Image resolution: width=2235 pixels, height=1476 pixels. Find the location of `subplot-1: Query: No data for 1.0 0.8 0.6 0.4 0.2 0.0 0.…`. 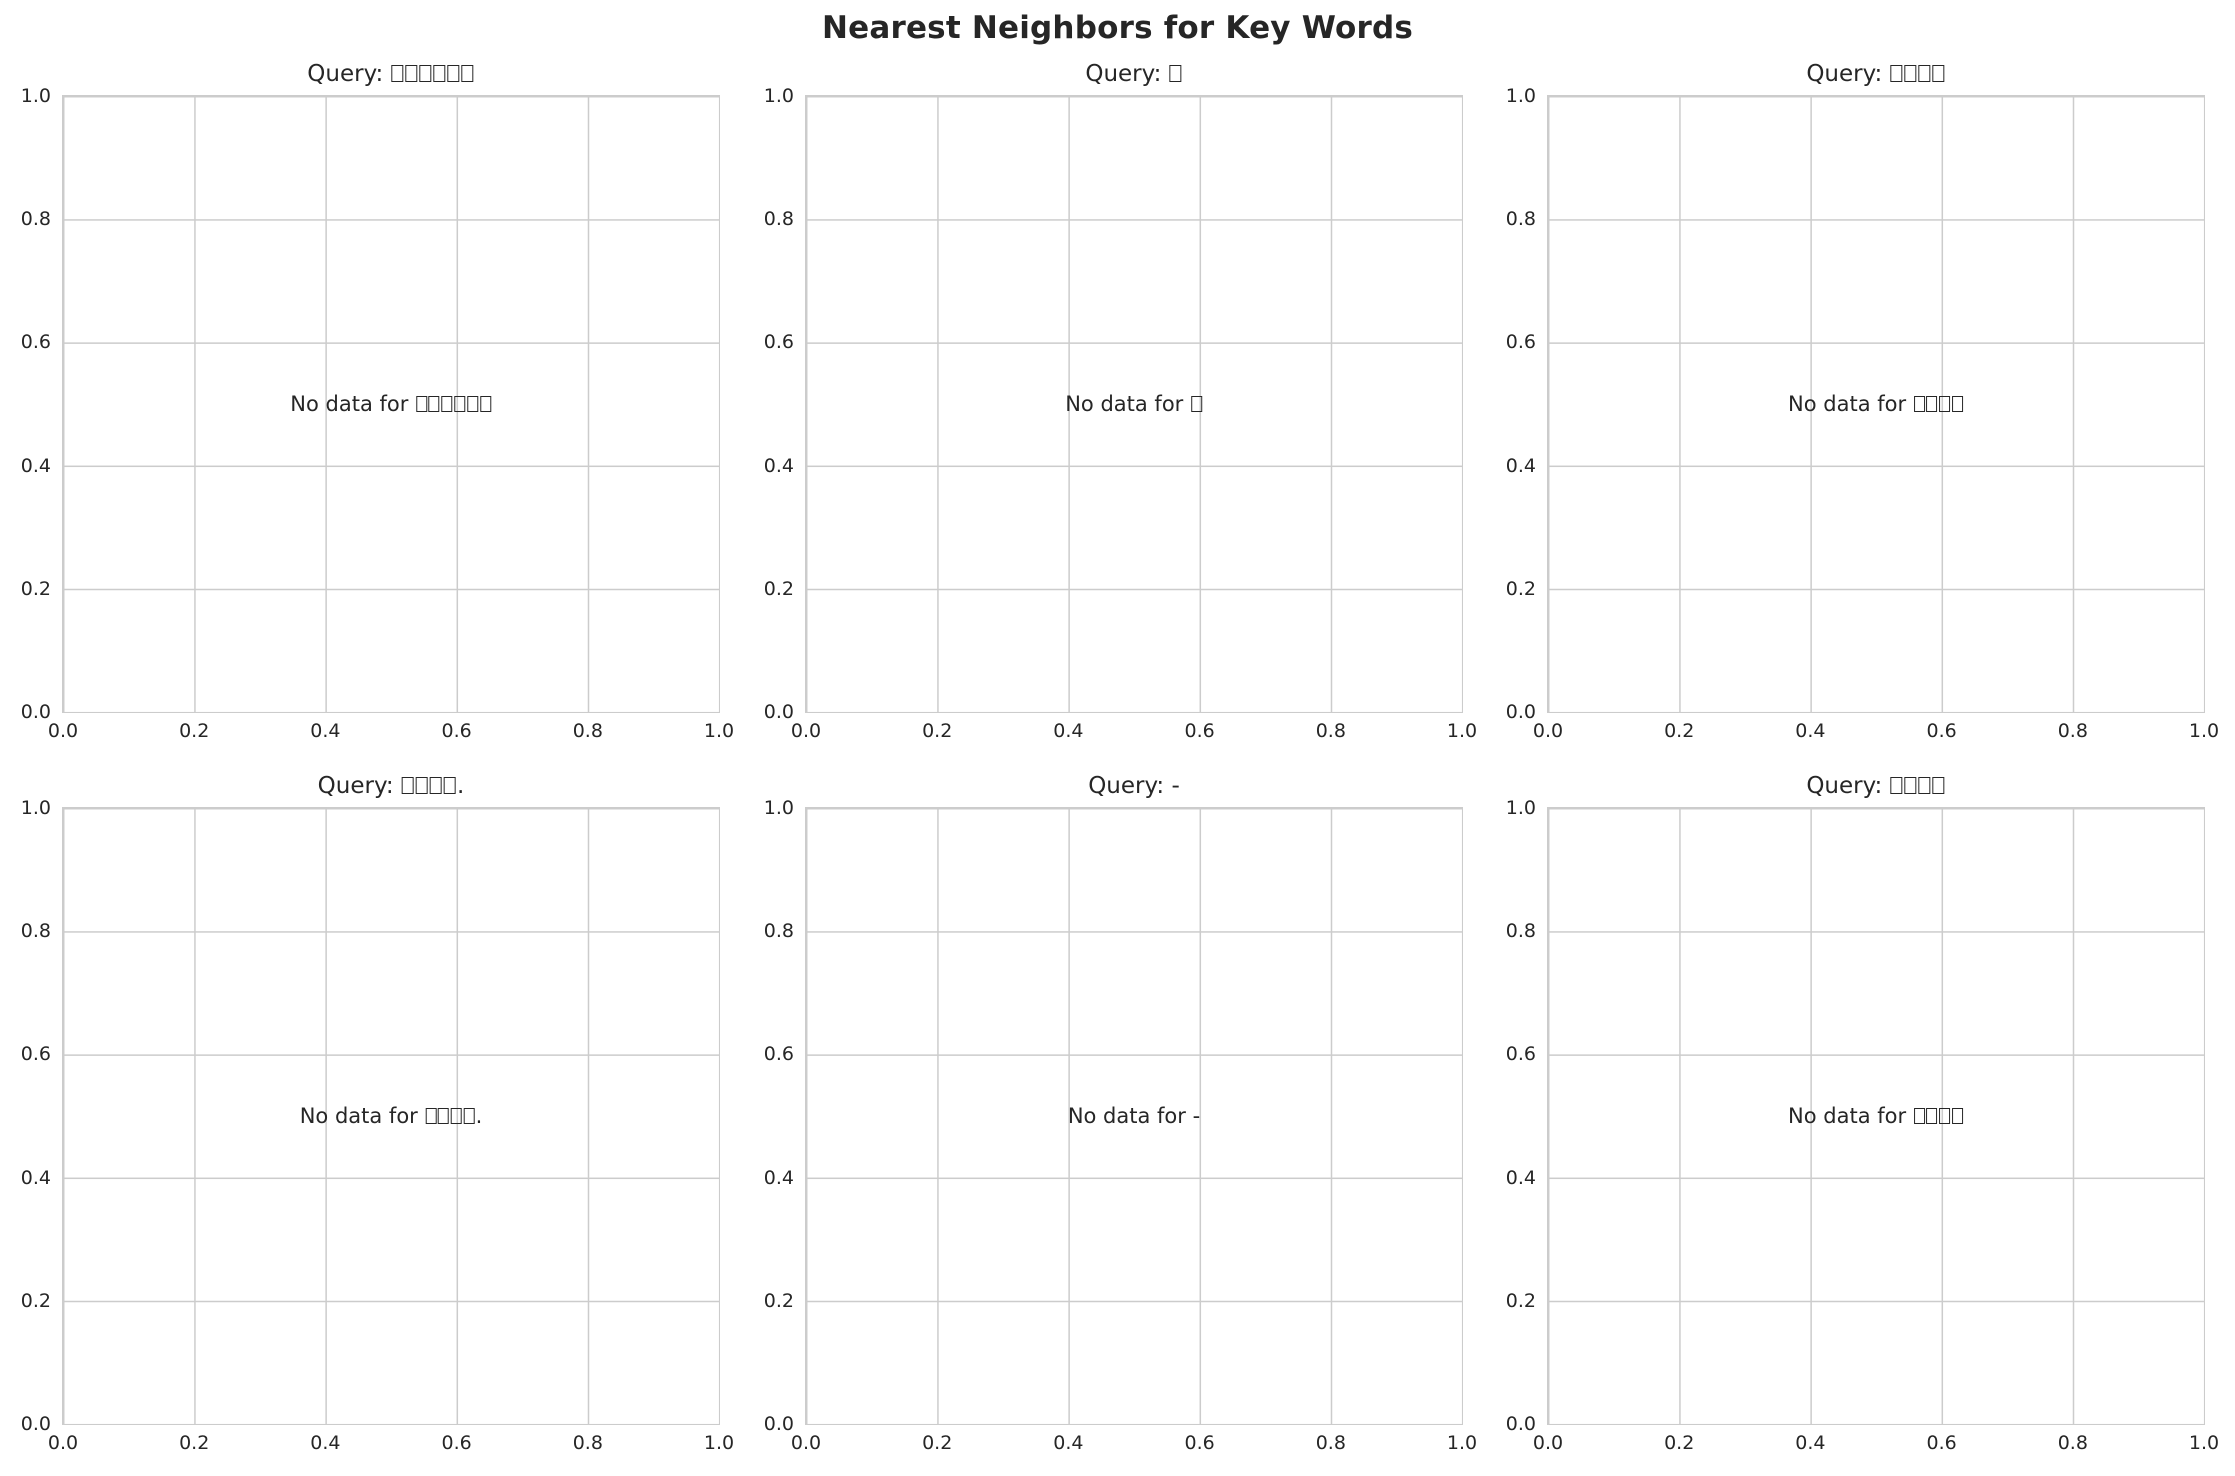

subplot-1: Query: No data for 1.0 0.8 0.6 0.4 0.2 0.0 0.… is located at coordinates (377, 401).